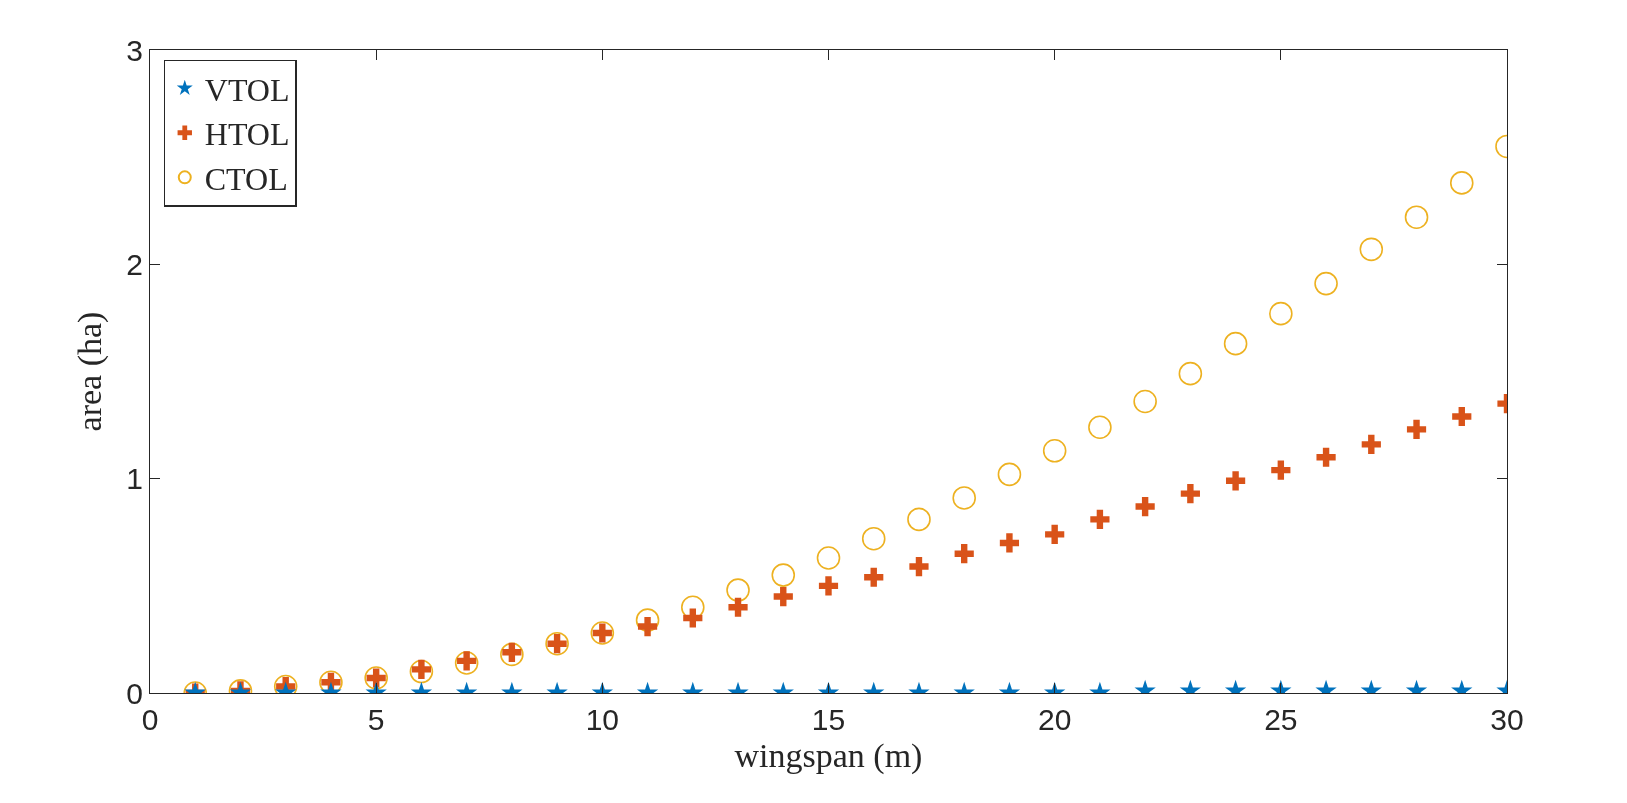 This screenshot has height=803, width=1627. What do you see at coordinates (134, 479) in the screenshot?
I see `y-tick-label: 1` at bounding box center [134, 479].